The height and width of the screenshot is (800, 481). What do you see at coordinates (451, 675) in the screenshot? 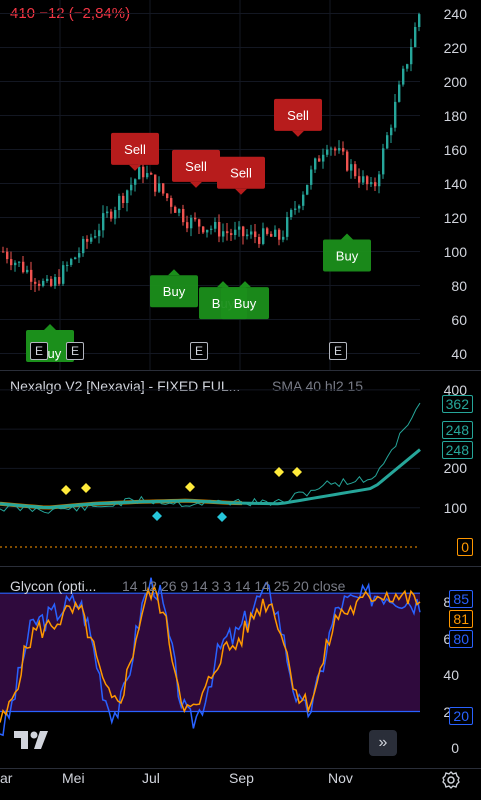
I see `indicator2-tick-label: 40` at bounding box center [451, 675].